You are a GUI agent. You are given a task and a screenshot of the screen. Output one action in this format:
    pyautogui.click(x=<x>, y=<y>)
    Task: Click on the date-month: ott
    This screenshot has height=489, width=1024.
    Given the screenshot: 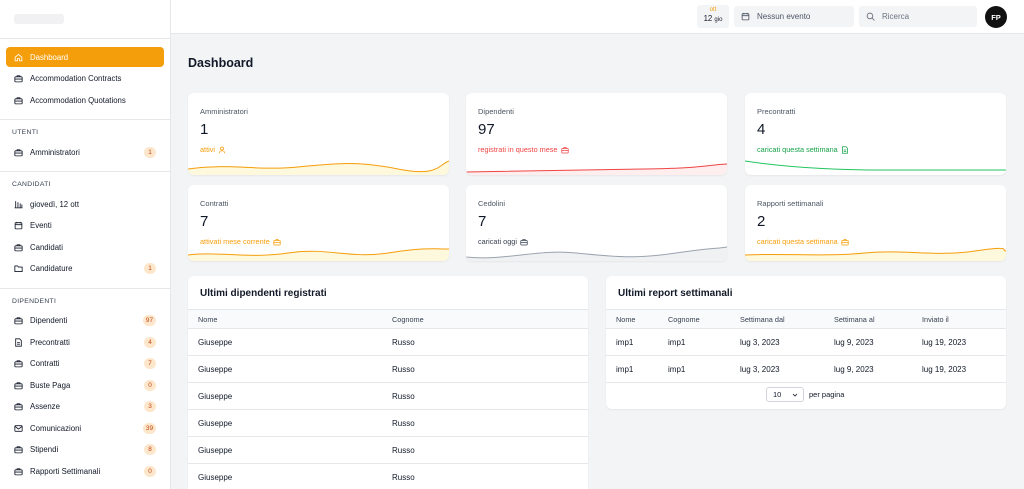 What is the action you would take?
    pyautogui.click(x=713, y=10)
    